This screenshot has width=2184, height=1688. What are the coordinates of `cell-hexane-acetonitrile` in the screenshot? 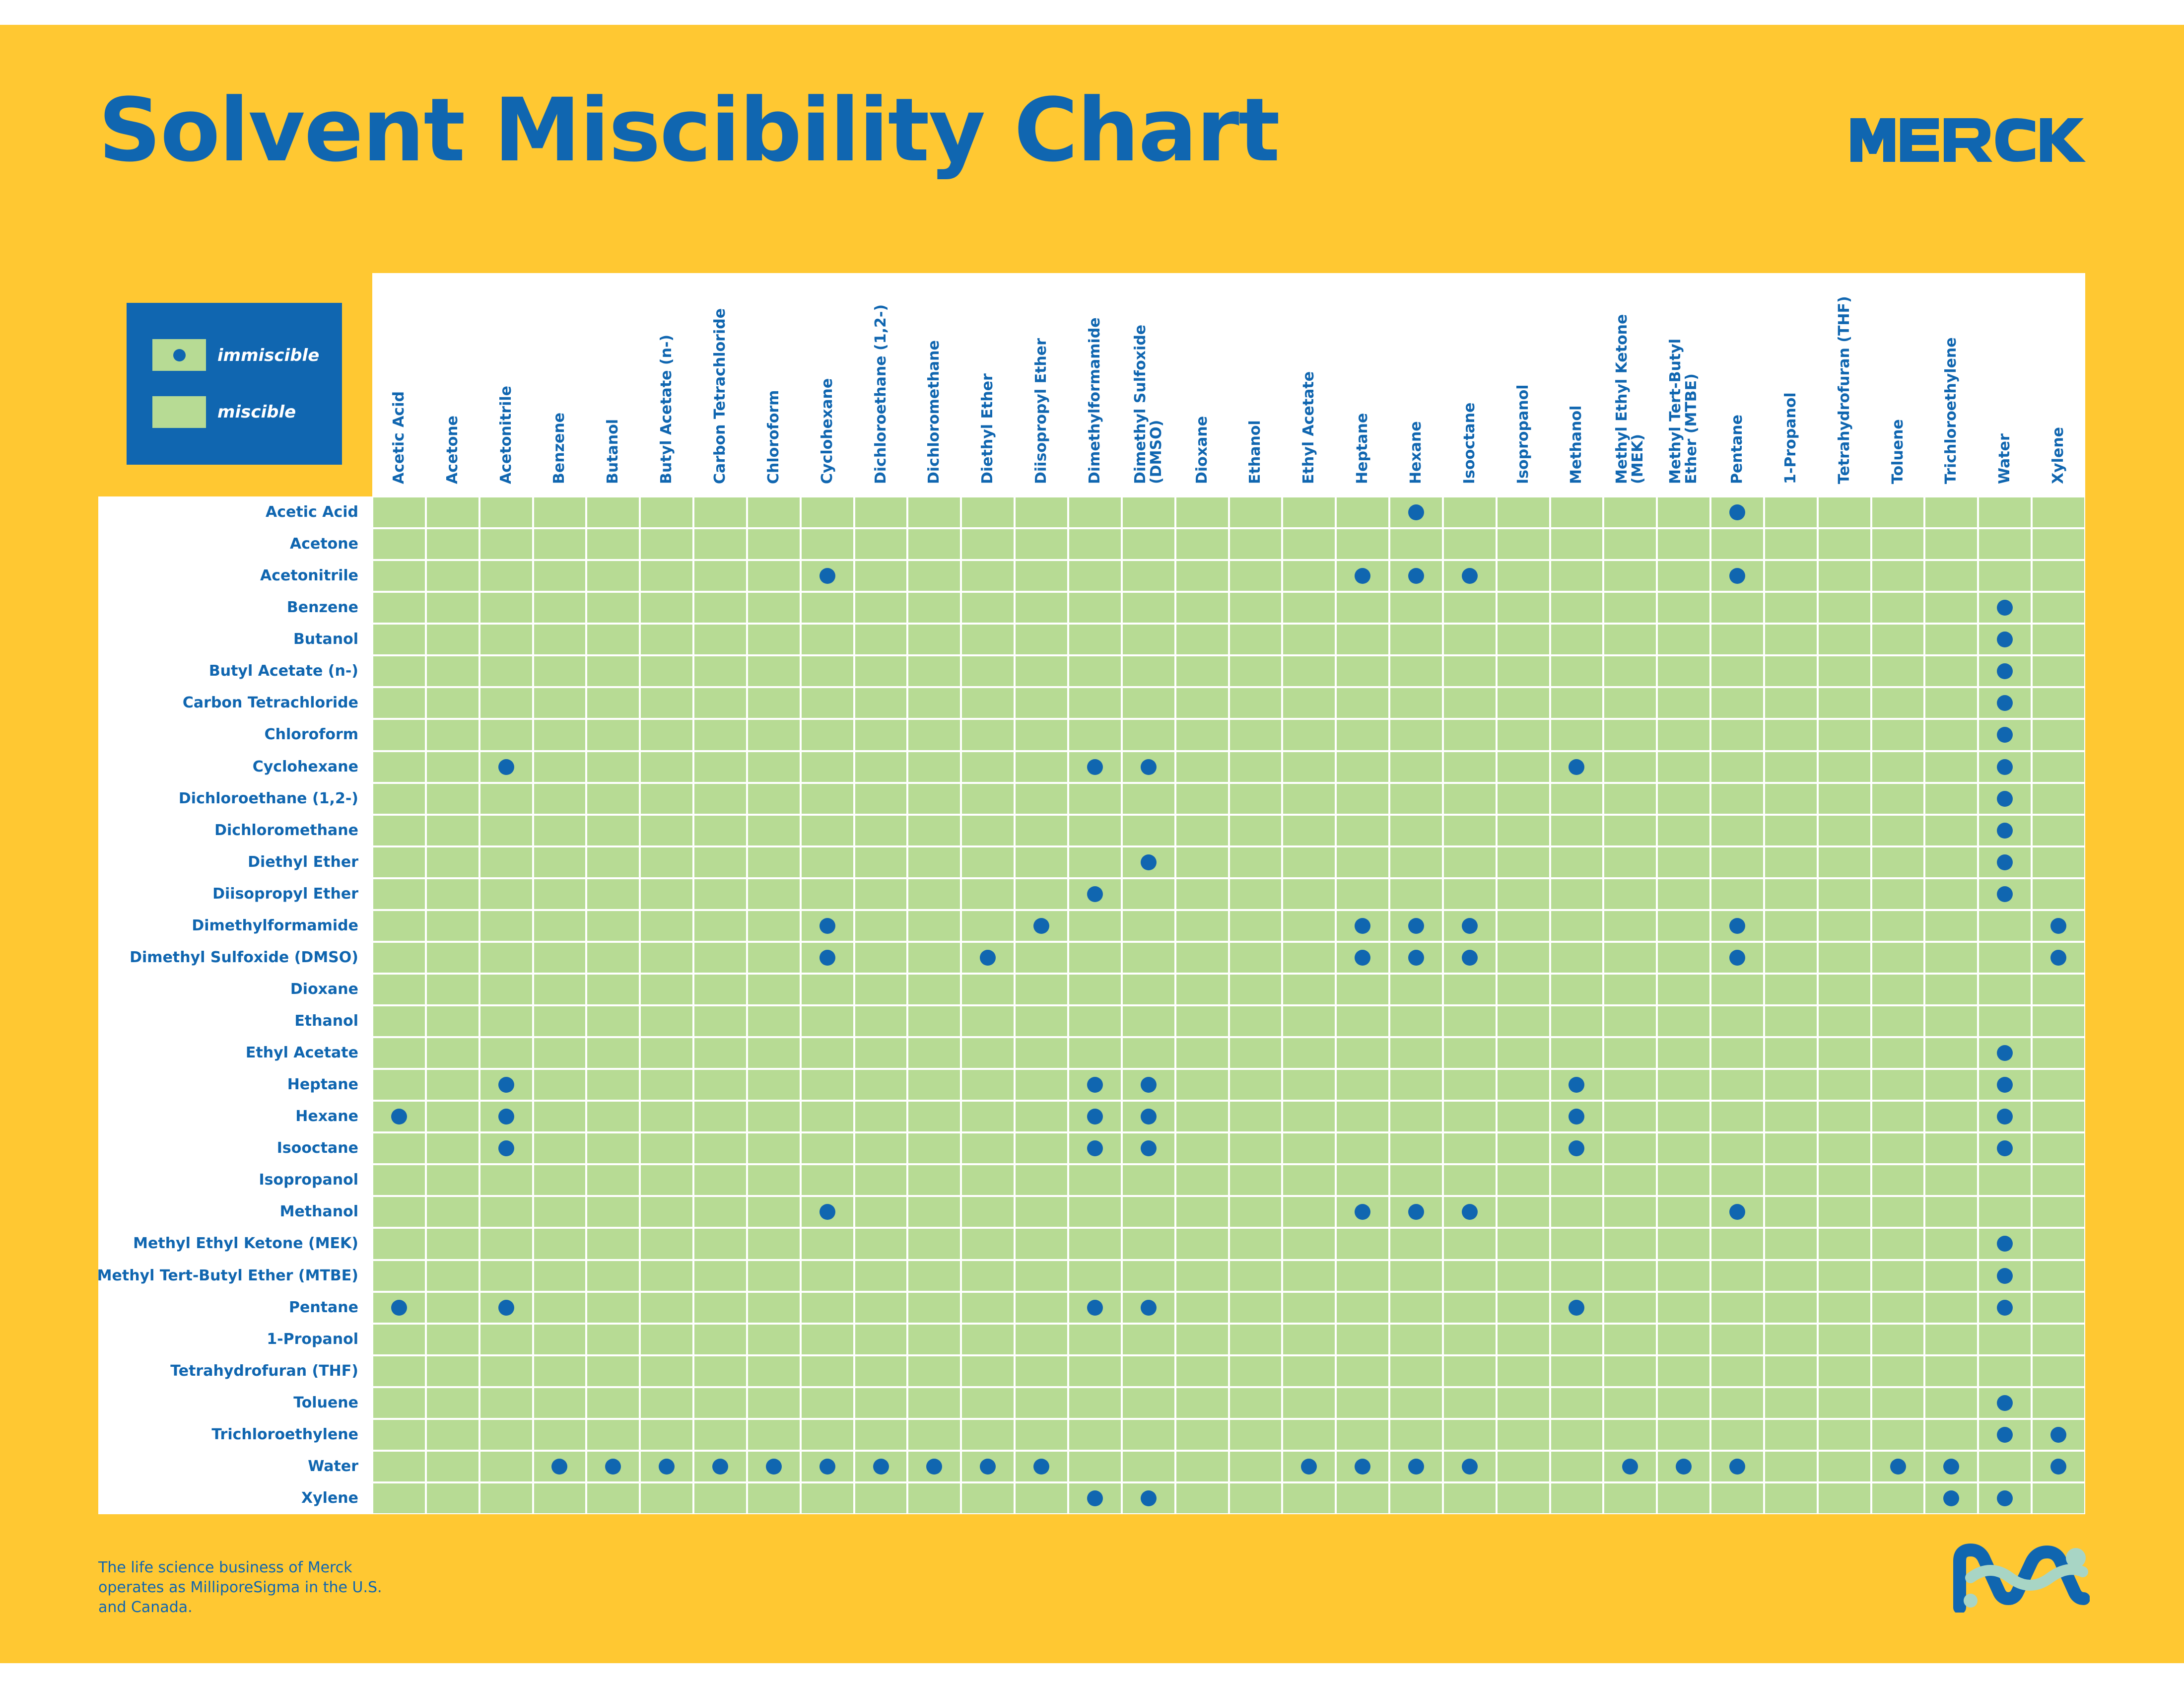 It's located at (506, 1117).